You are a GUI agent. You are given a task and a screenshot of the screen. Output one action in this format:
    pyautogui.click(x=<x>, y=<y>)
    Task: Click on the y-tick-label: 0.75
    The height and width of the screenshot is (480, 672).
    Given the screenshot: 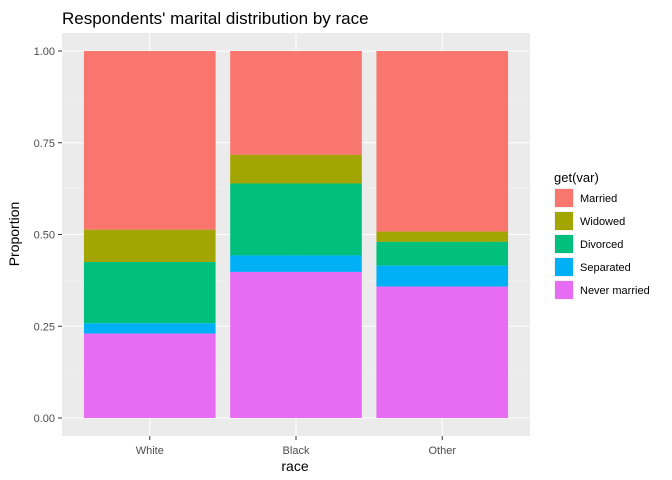 What is the action you would take?
    pyautogui.click(x=44, y=144)
    